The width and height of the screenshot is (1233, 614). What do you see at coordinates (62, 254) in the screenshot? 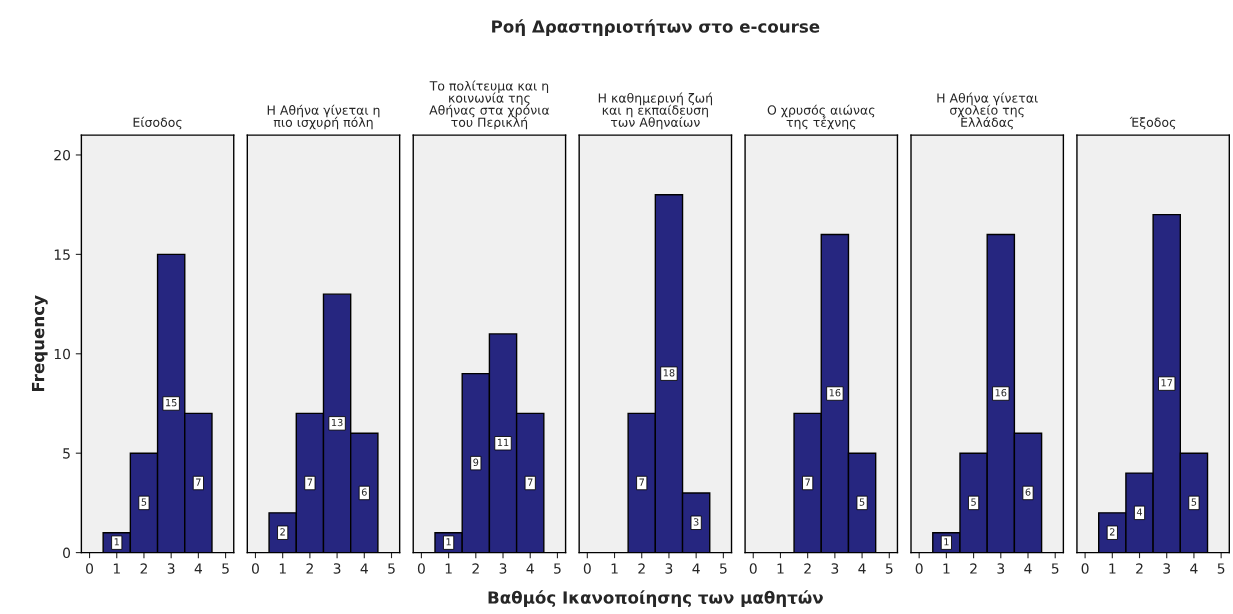
I see `y-tick-label: 15` at bounding box center [62, 254].